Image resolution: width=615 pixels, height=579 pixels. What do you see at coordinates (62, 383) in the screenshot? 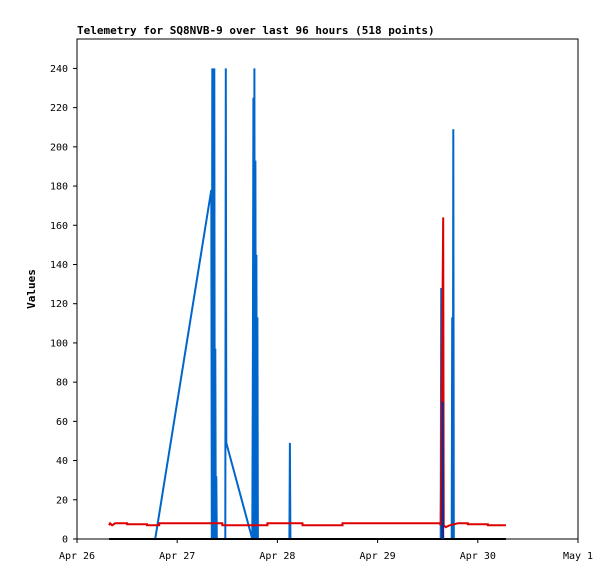
I see `y-tick-label: 80` at bounding box center [62, 383].